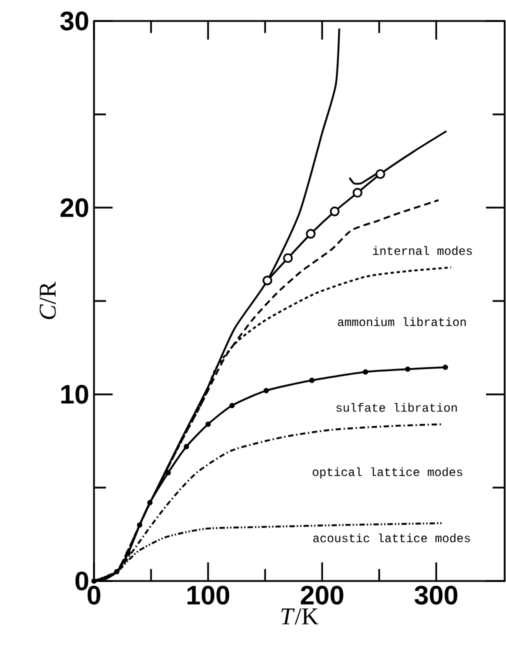 The width and height of the screenshot is (506, 650). Describe the element at coordinates (74, 21) in the screenshot. I see `y-tick-label: 30` at that location.